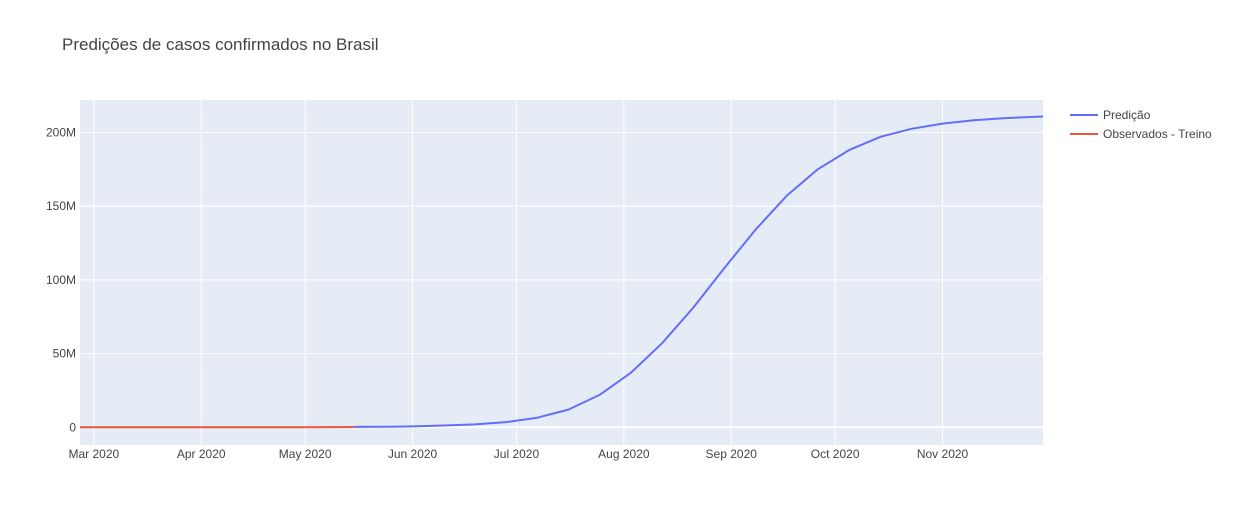 The width and height of the screenshot is (1242, 525). I want to click on legend-item-0: Predição, so click(1110, 115).